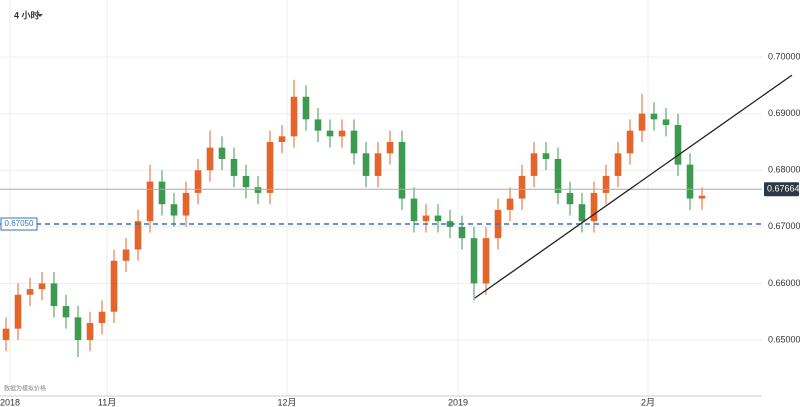  What do you see at coordinates (25, 389) in the screenshot?
I see `note: 数据为模拟价格` at bounding box center [25, 389].